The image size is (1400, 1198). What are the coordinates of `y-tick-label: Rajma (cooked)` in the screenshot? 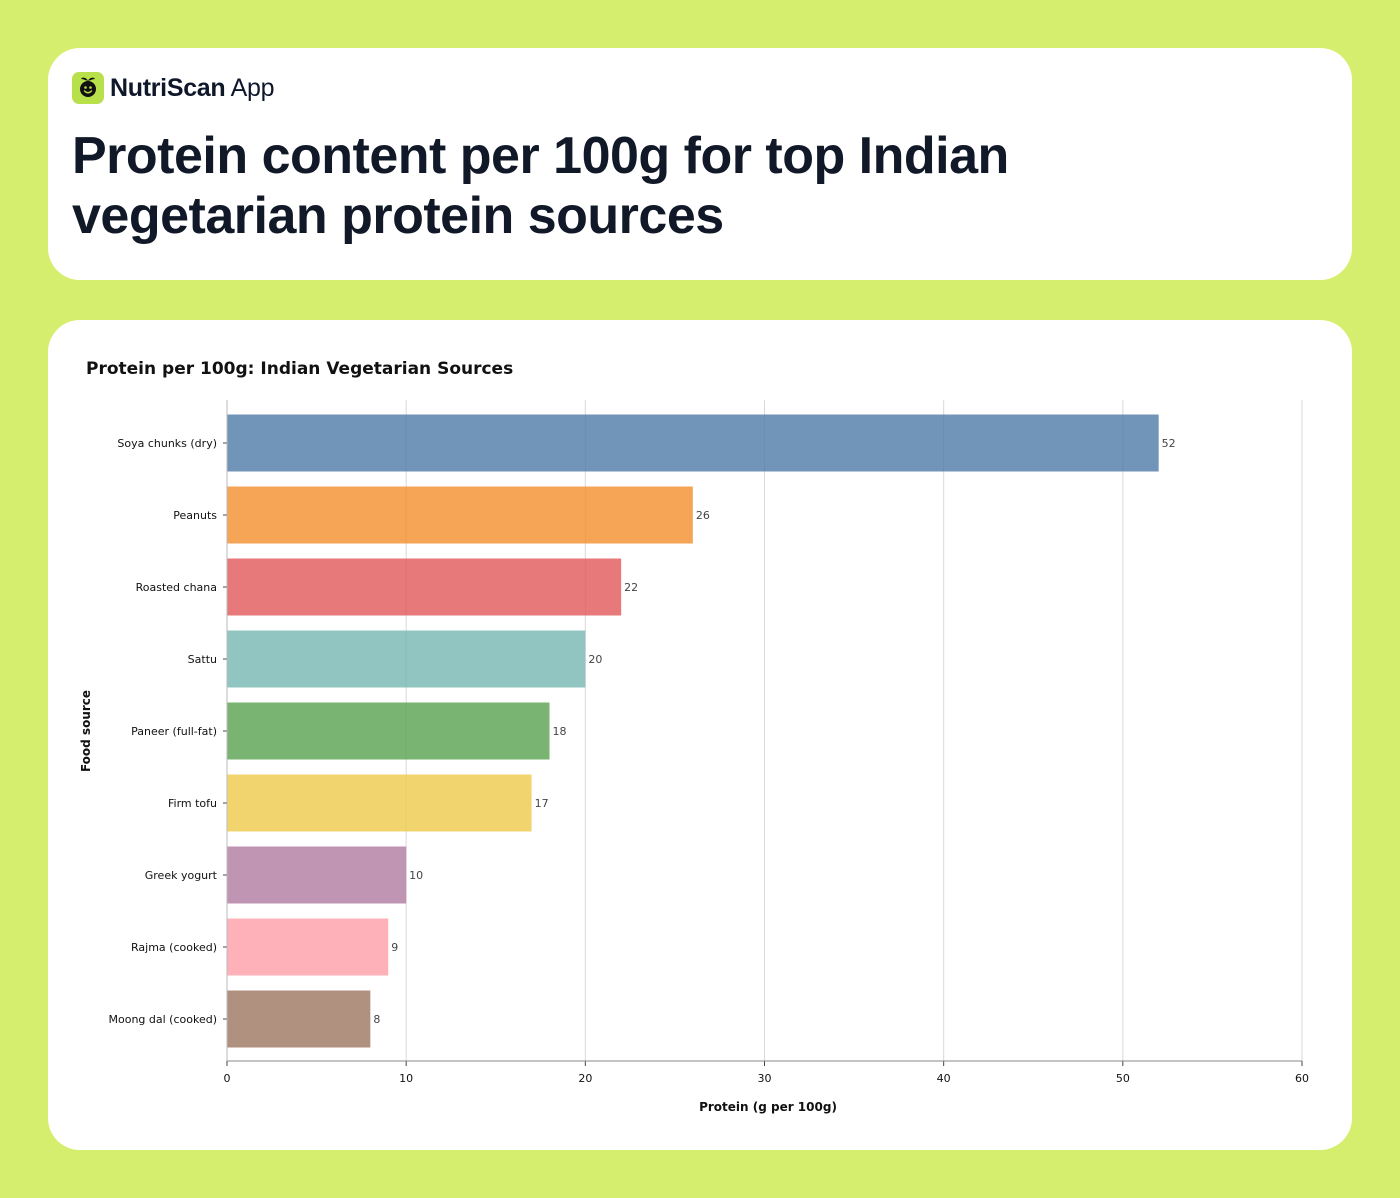 It's located at (174, 947).